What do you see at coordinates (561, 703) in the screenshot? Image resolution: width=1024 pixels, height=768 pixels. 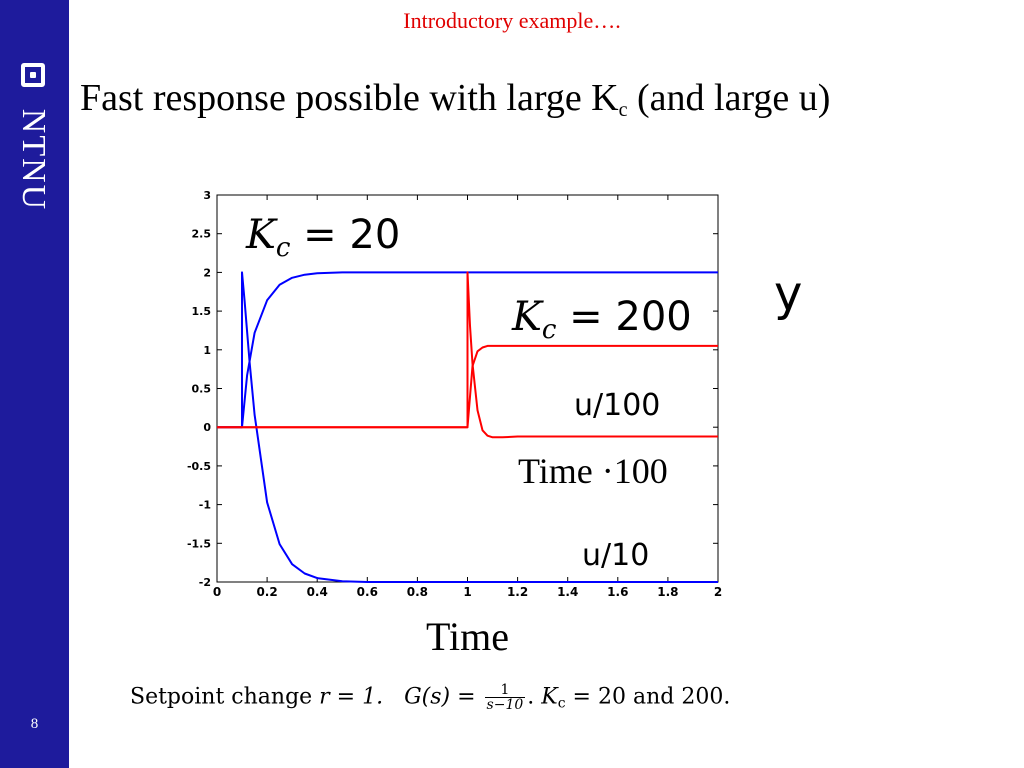 I see `caption-kc-sub: c` at bounding box center [561, 703].